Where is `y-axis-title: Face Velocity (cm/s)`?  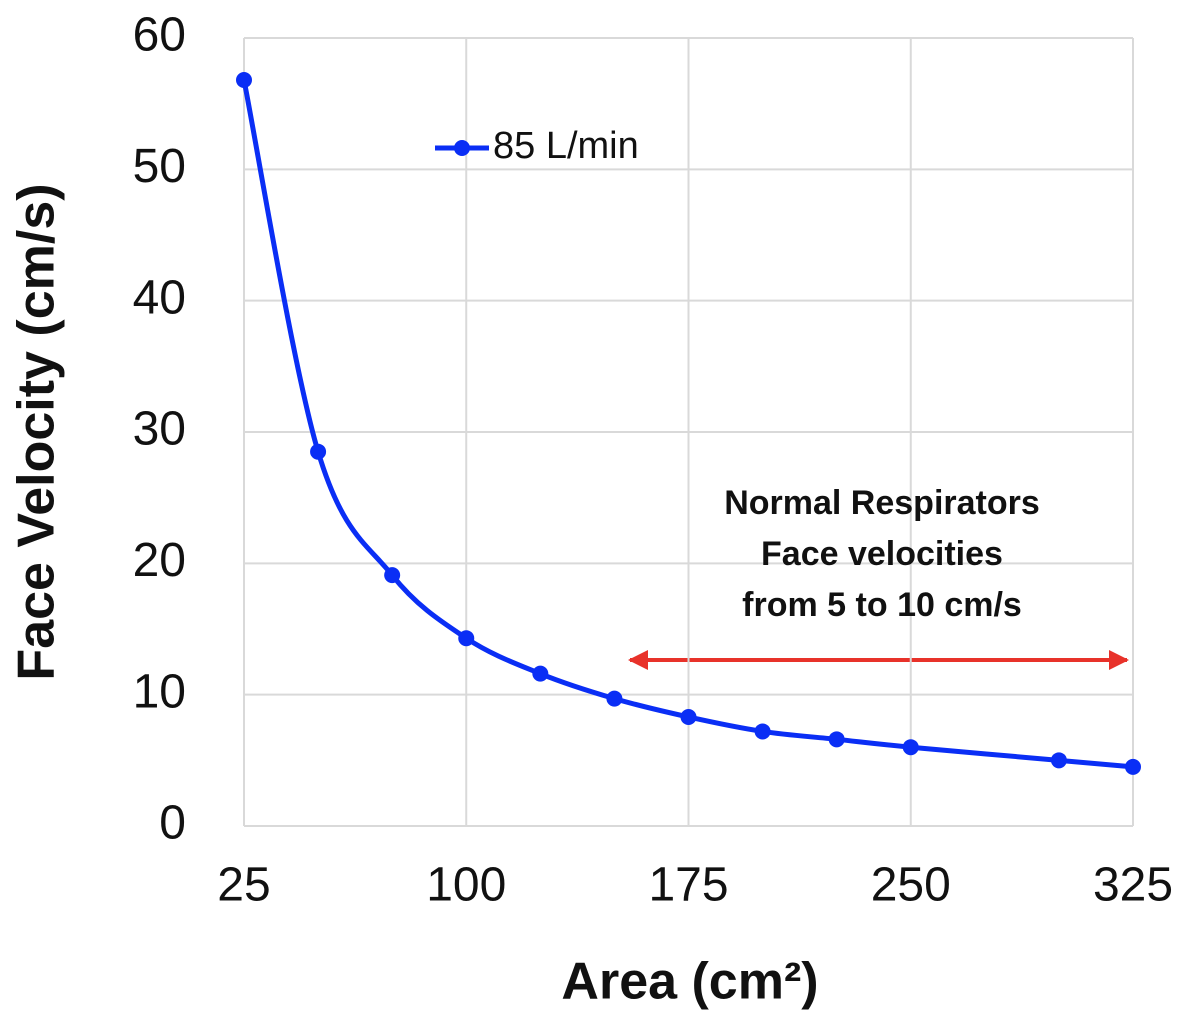 y-axis-title: Face Velocity (cm/s) is located at coordinates (37, 431).